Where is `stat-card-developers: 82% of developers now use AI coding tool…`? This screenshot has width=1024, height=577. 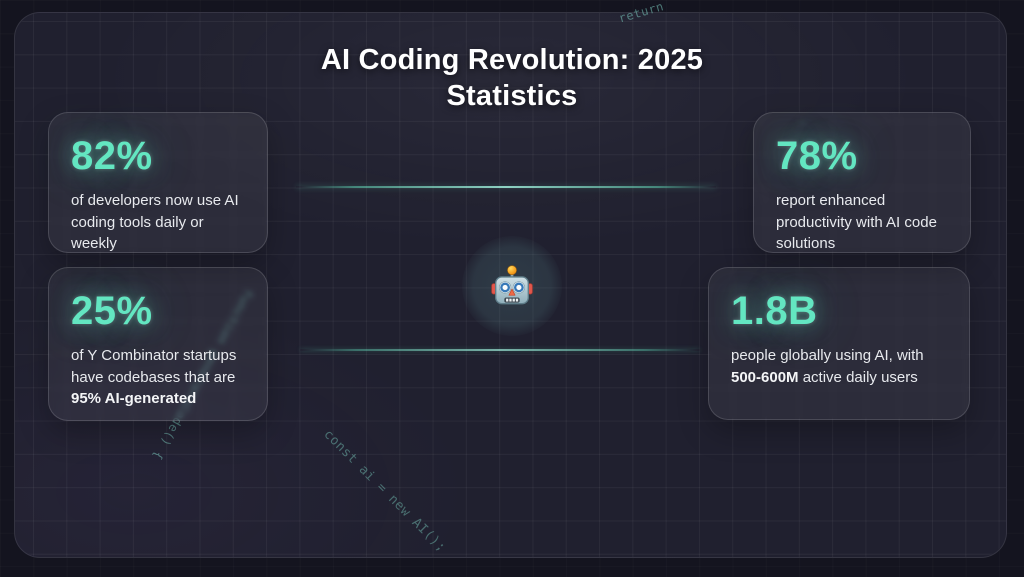 stat-card-developers: 82% of developers now use AI coding tool… is located at coordinates (158, 182).